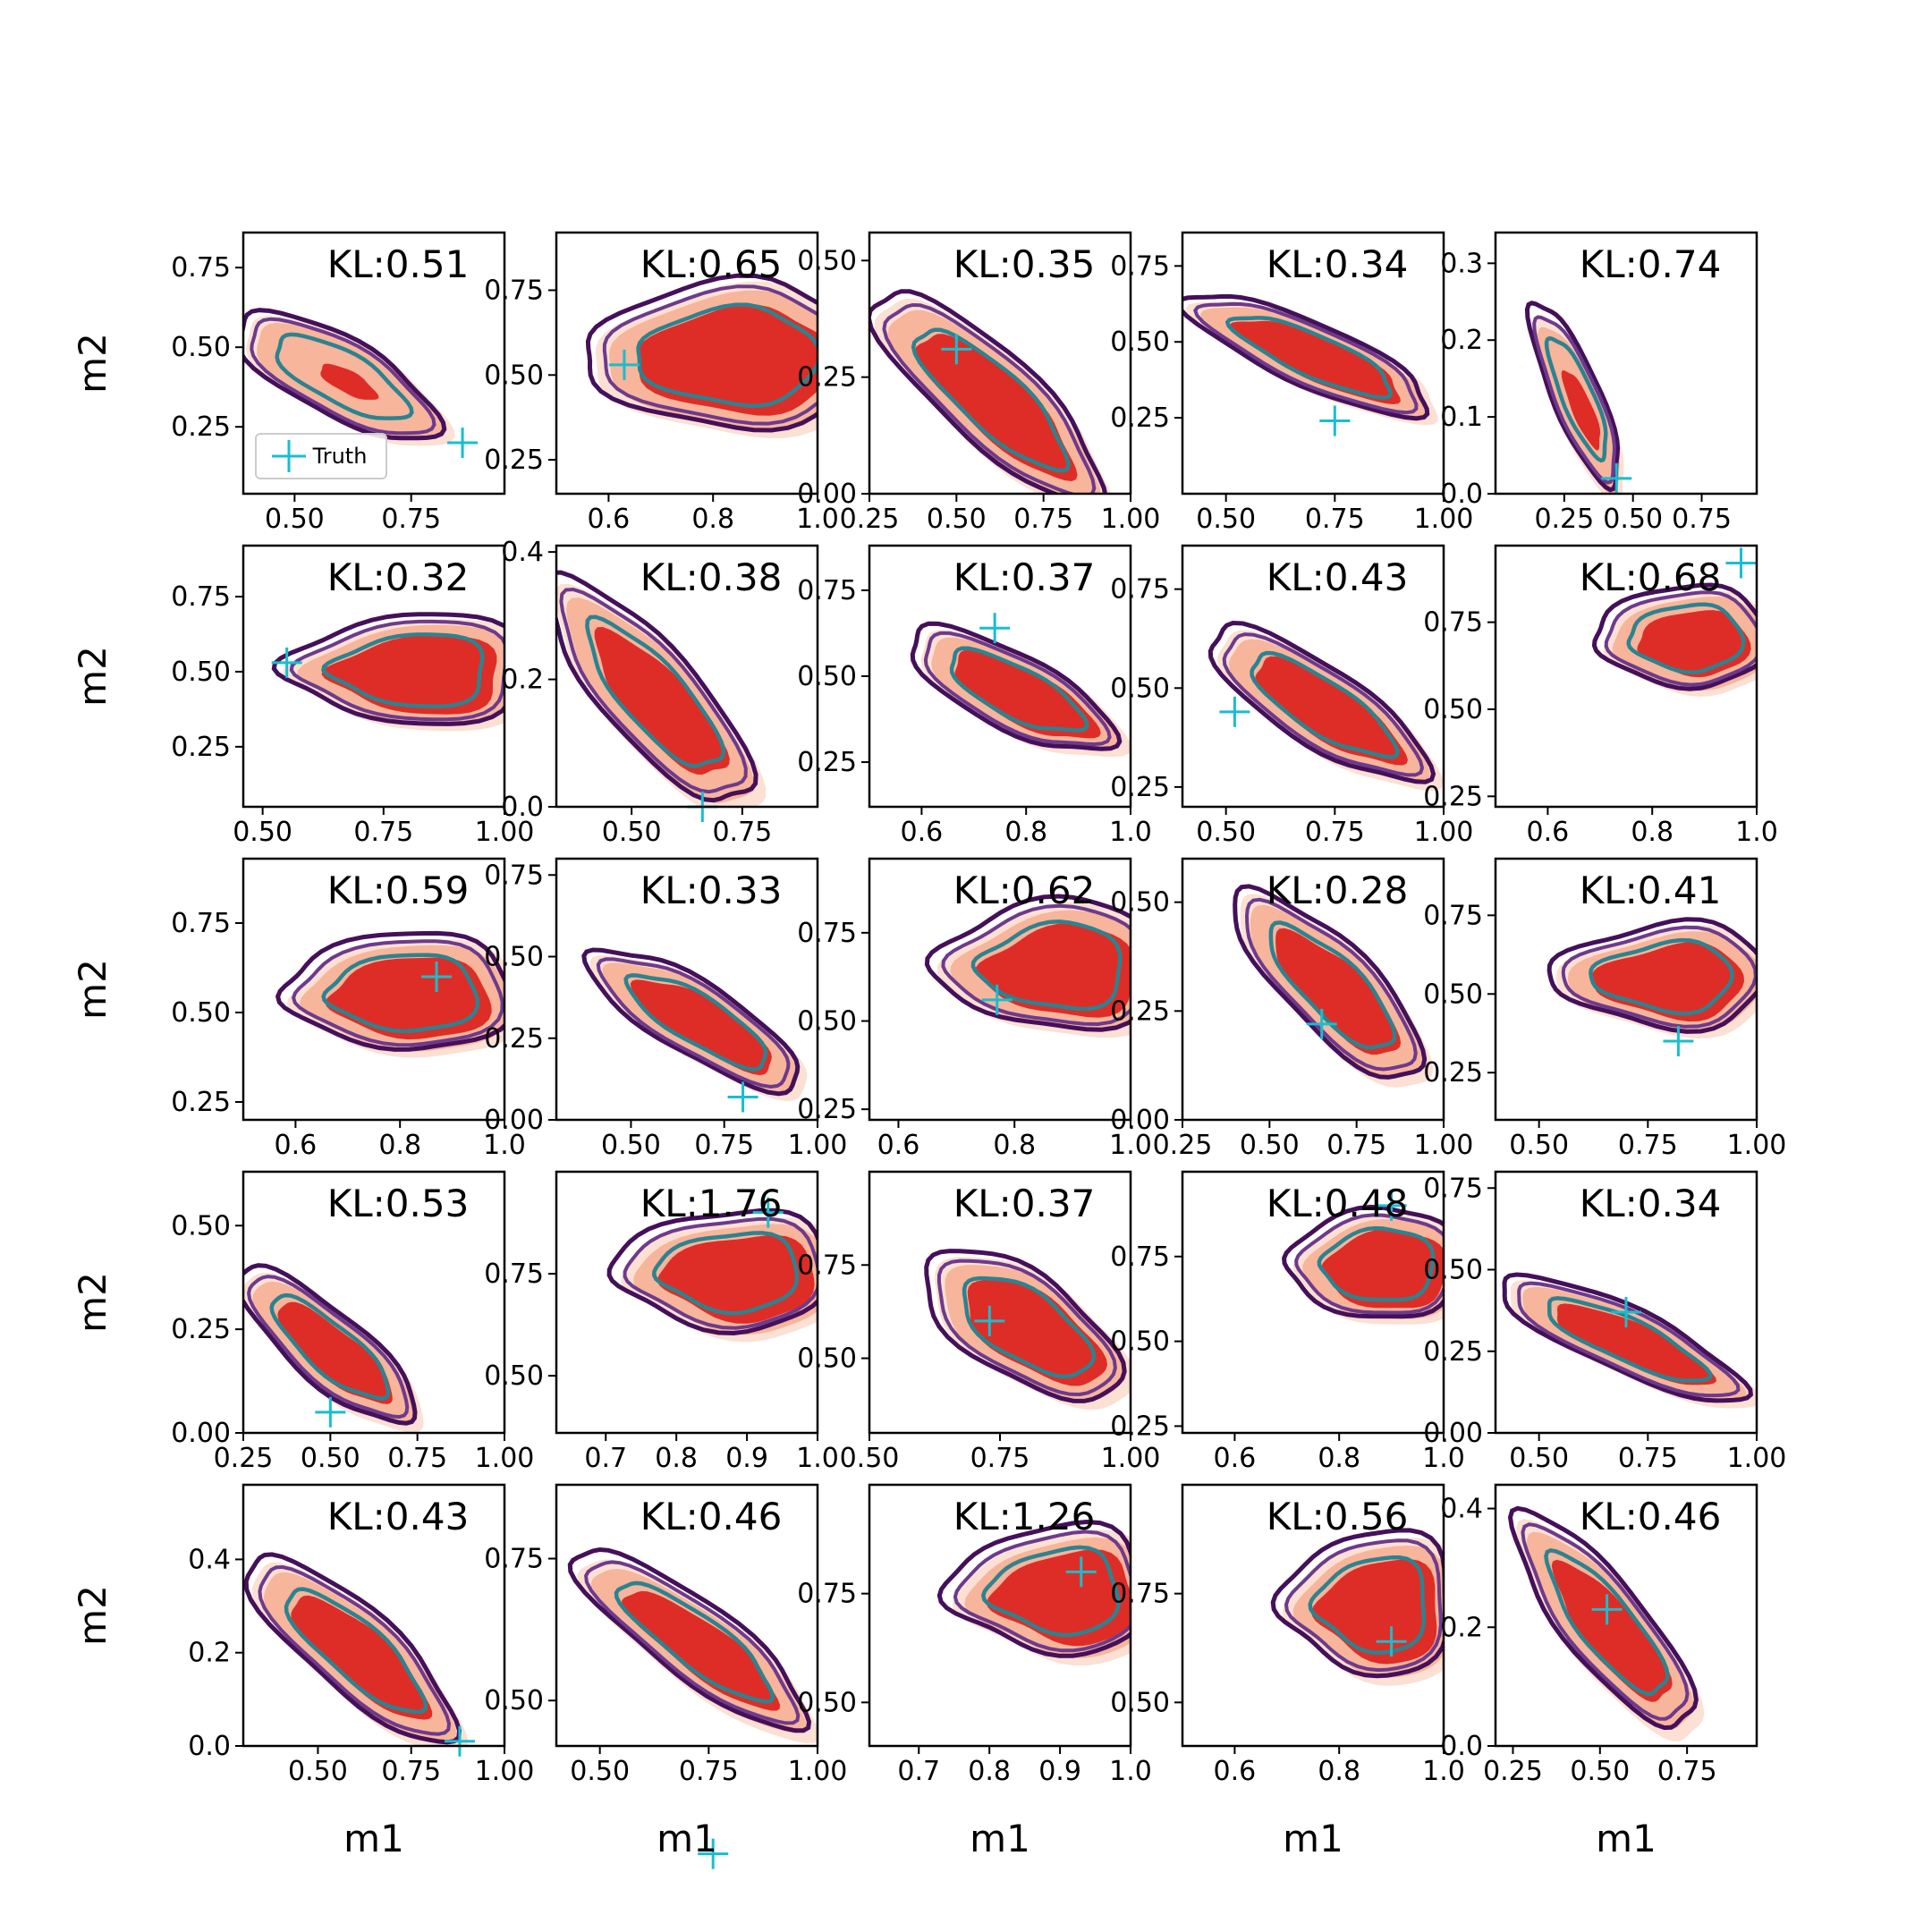 This screenshot has height=1932, width=1932. I want to click on y-tick-label: 0.4, so click(1461, 1509).